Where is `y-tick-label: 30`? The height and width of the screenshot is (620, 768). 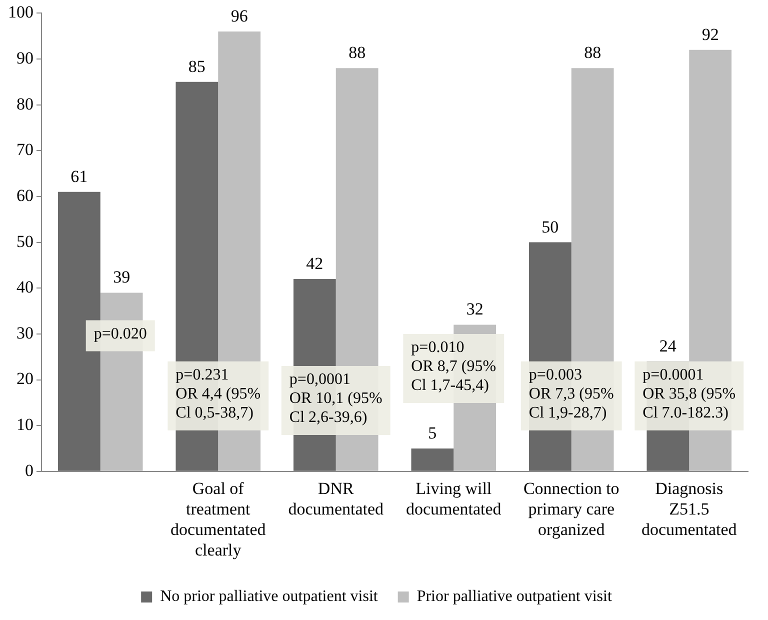
y-tick-label: 30 is located at coordinates (25, 332).